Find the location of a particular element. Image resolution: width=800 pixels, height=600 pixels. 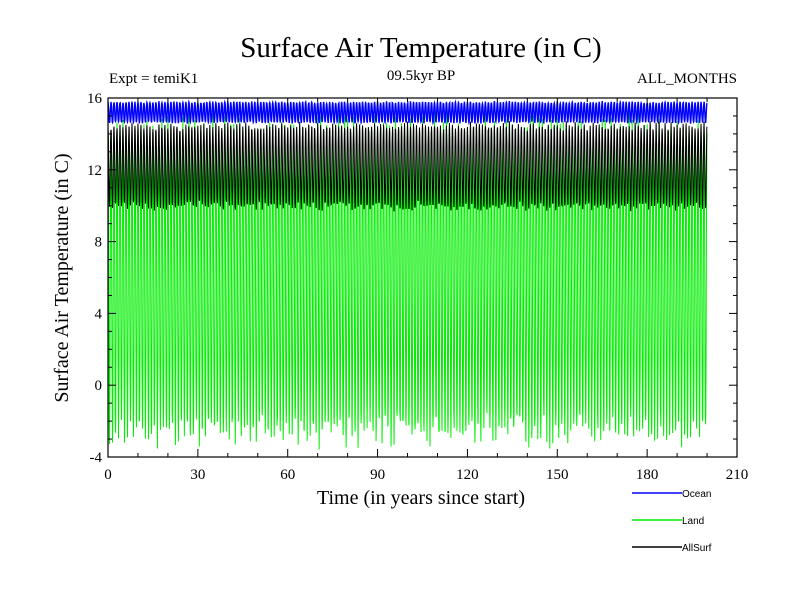

x-tick-label: 90 is located at coordinates (377, 475).